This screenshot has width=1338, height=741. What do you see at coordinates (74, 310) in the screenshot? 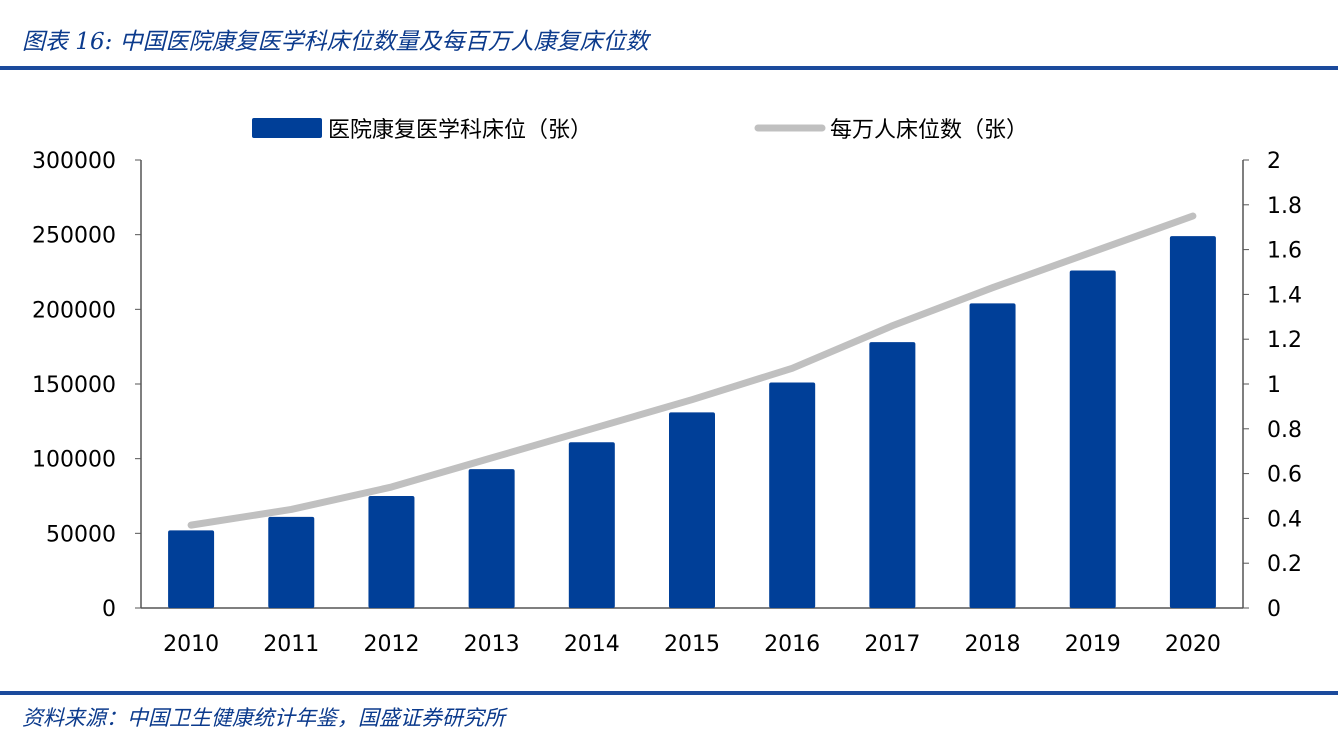
I see `left-tick-label: 200000` at bounding box center [74, 310].